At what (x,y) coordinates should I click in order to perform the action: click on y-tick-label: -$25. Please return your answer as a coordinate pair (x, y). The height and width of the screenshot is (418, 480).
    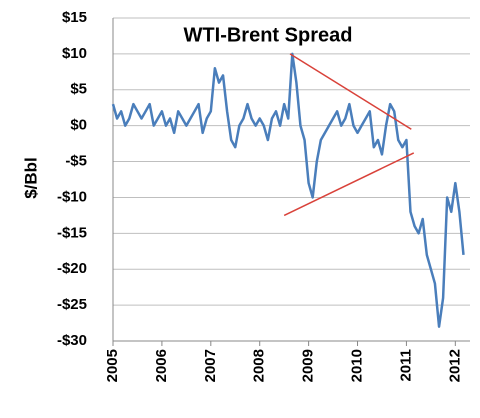
    Looking at the image, I should click on (72, 304).